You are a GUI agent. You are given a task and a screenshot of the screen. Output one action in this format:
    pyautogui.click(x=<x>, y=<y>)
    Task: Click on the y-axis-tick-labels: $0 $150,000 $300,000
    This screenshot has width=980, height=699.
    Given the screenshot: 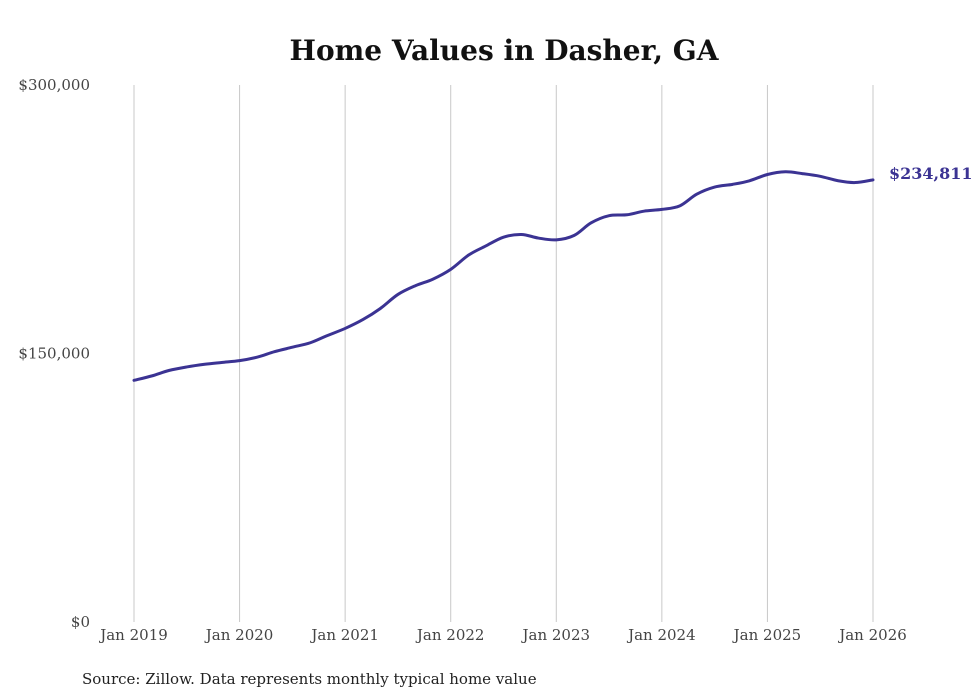 What is the action you would take?
    pyautogui.click(x=54, y=353)
    